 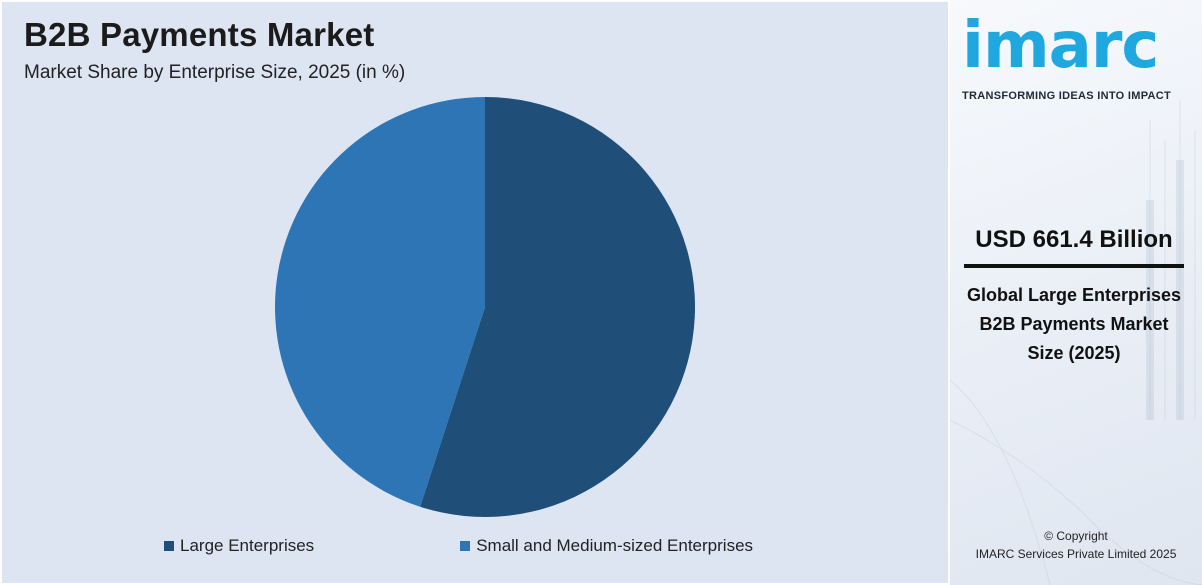 What do you see at coordinates (615, 545) in the screenshot?
I see `legend-label-sme: Small and Medium-sized Enterprises` at bounding box center [615, 545].